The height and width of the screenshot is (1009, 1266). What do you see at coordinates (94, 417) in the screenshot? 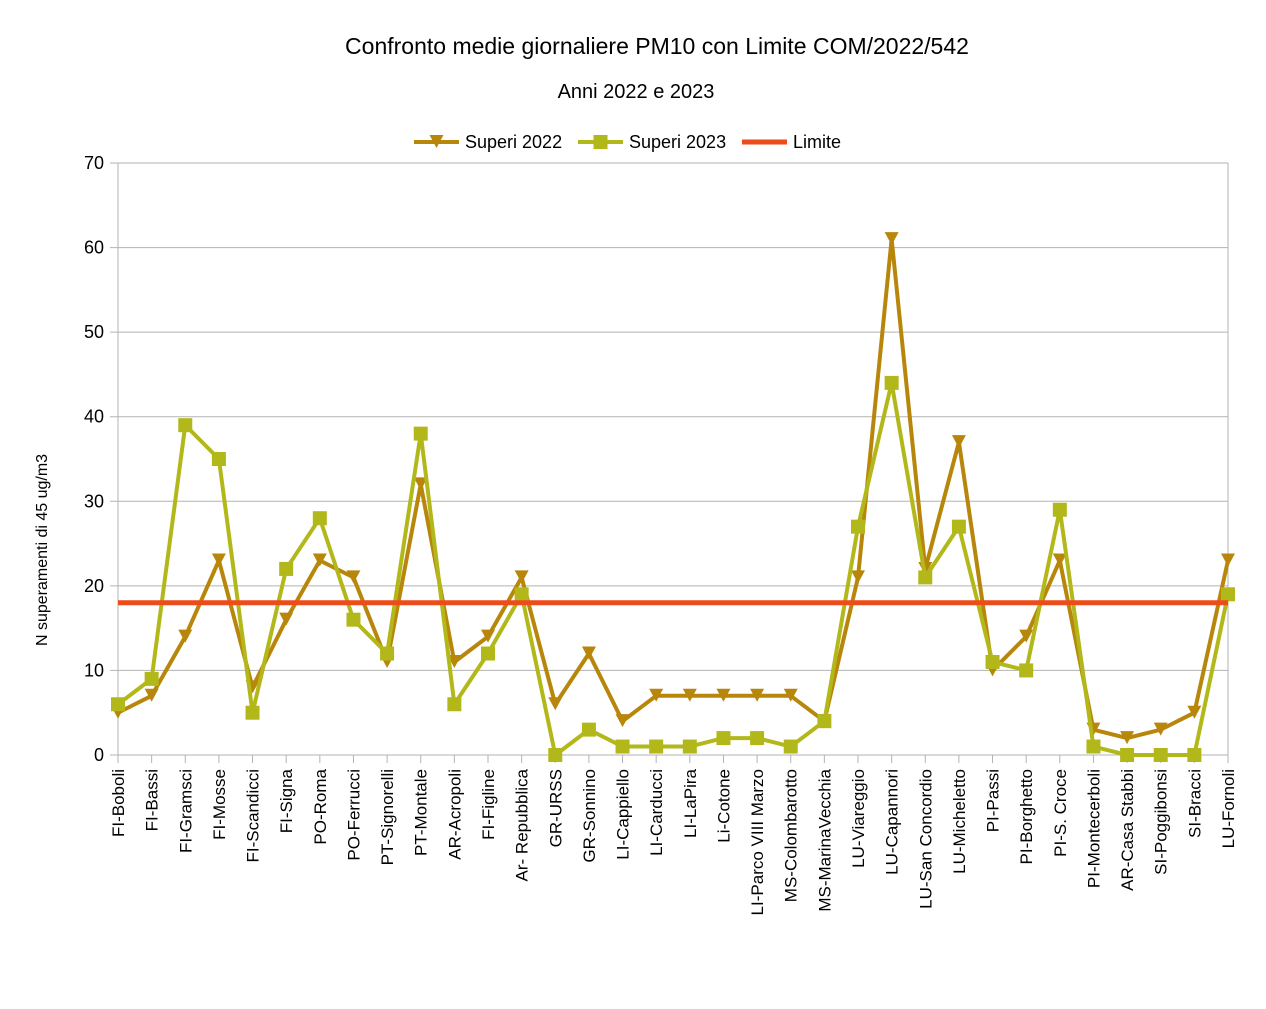
I see `y-tick-label: 40` at bounding box center [94, 417].